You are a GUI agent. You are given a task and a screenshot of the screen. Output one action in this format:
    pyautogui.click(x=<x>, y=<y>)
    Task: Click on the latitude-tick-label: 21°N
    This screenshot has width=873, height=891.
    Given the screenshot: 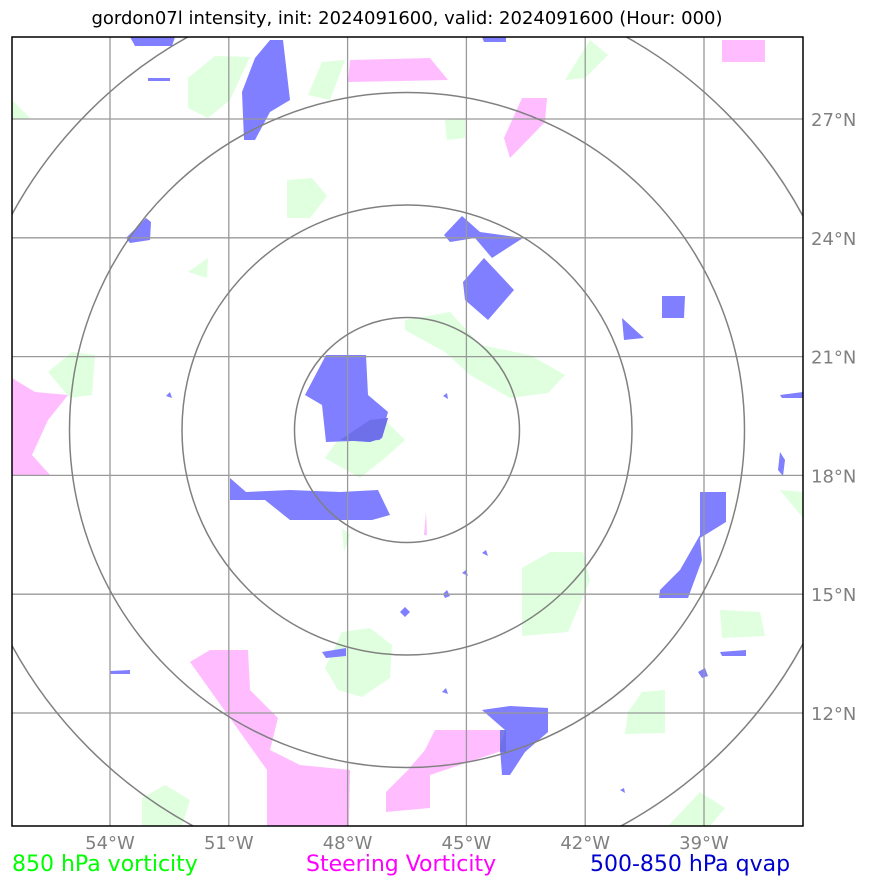 What is the action you would take?
    pyautogui.click(x=833, y=358)
    